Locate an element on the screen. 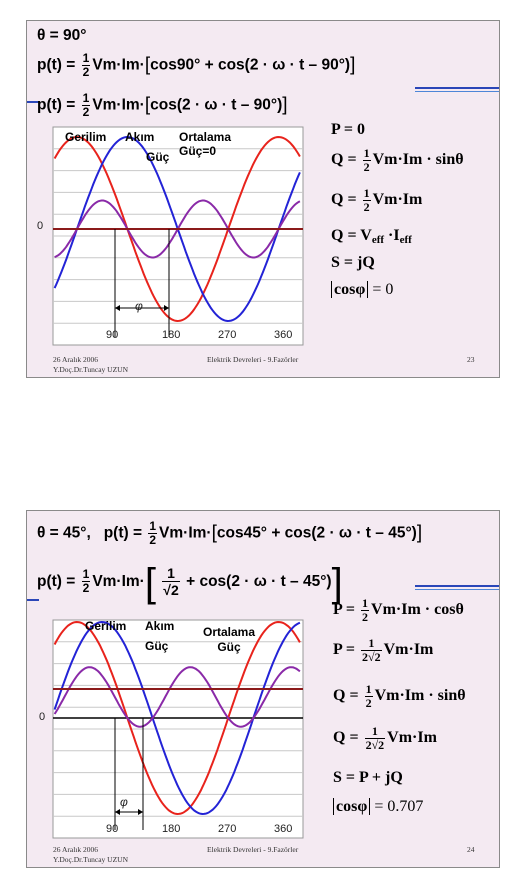  p-equation-2: P = 1 2√2 Vm·Im is located at coordinates (383, 650).